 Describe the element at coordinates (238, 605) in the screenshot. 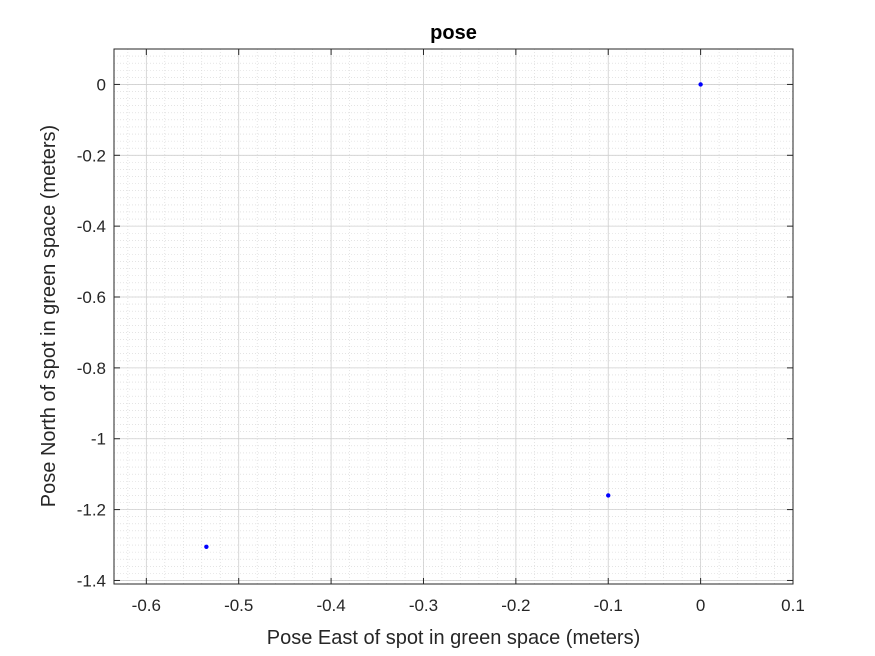

I see `x-tick-label: -0.5` at that location.